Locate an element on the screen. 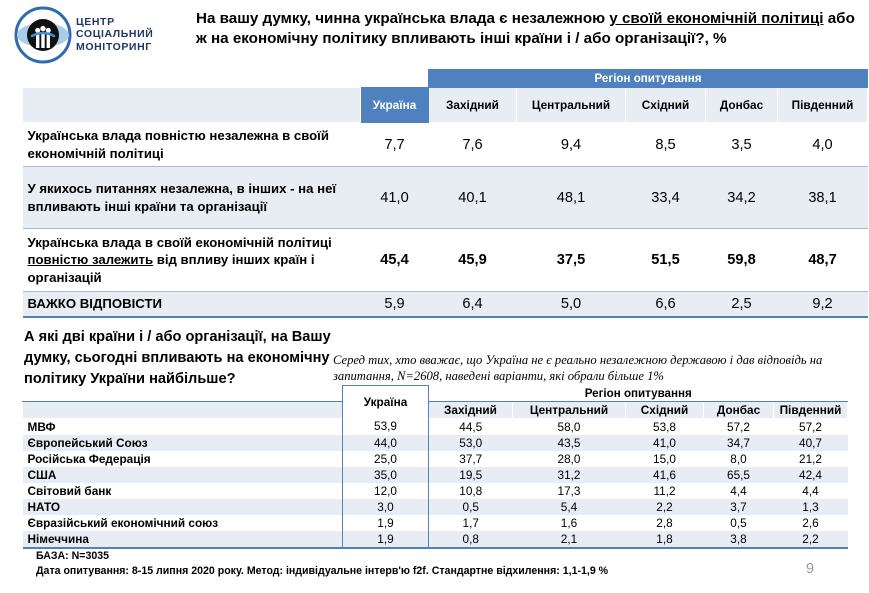 The image size is (869, 593). table1-band-spacer is located at coordinates (191, 78).